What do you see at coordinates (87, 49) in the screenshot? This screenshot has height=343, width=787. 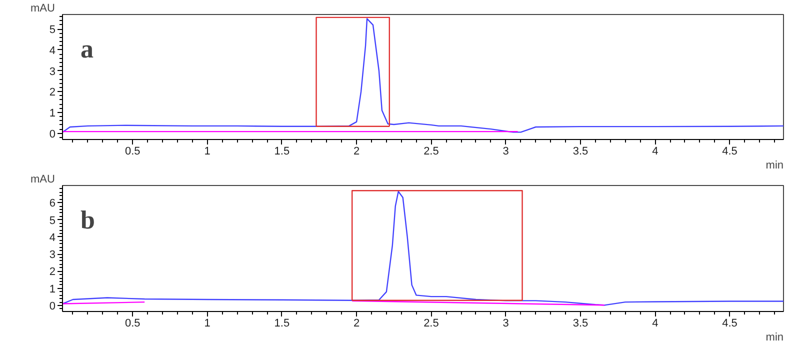 I see `text: a` at bounding box center [87, 49].